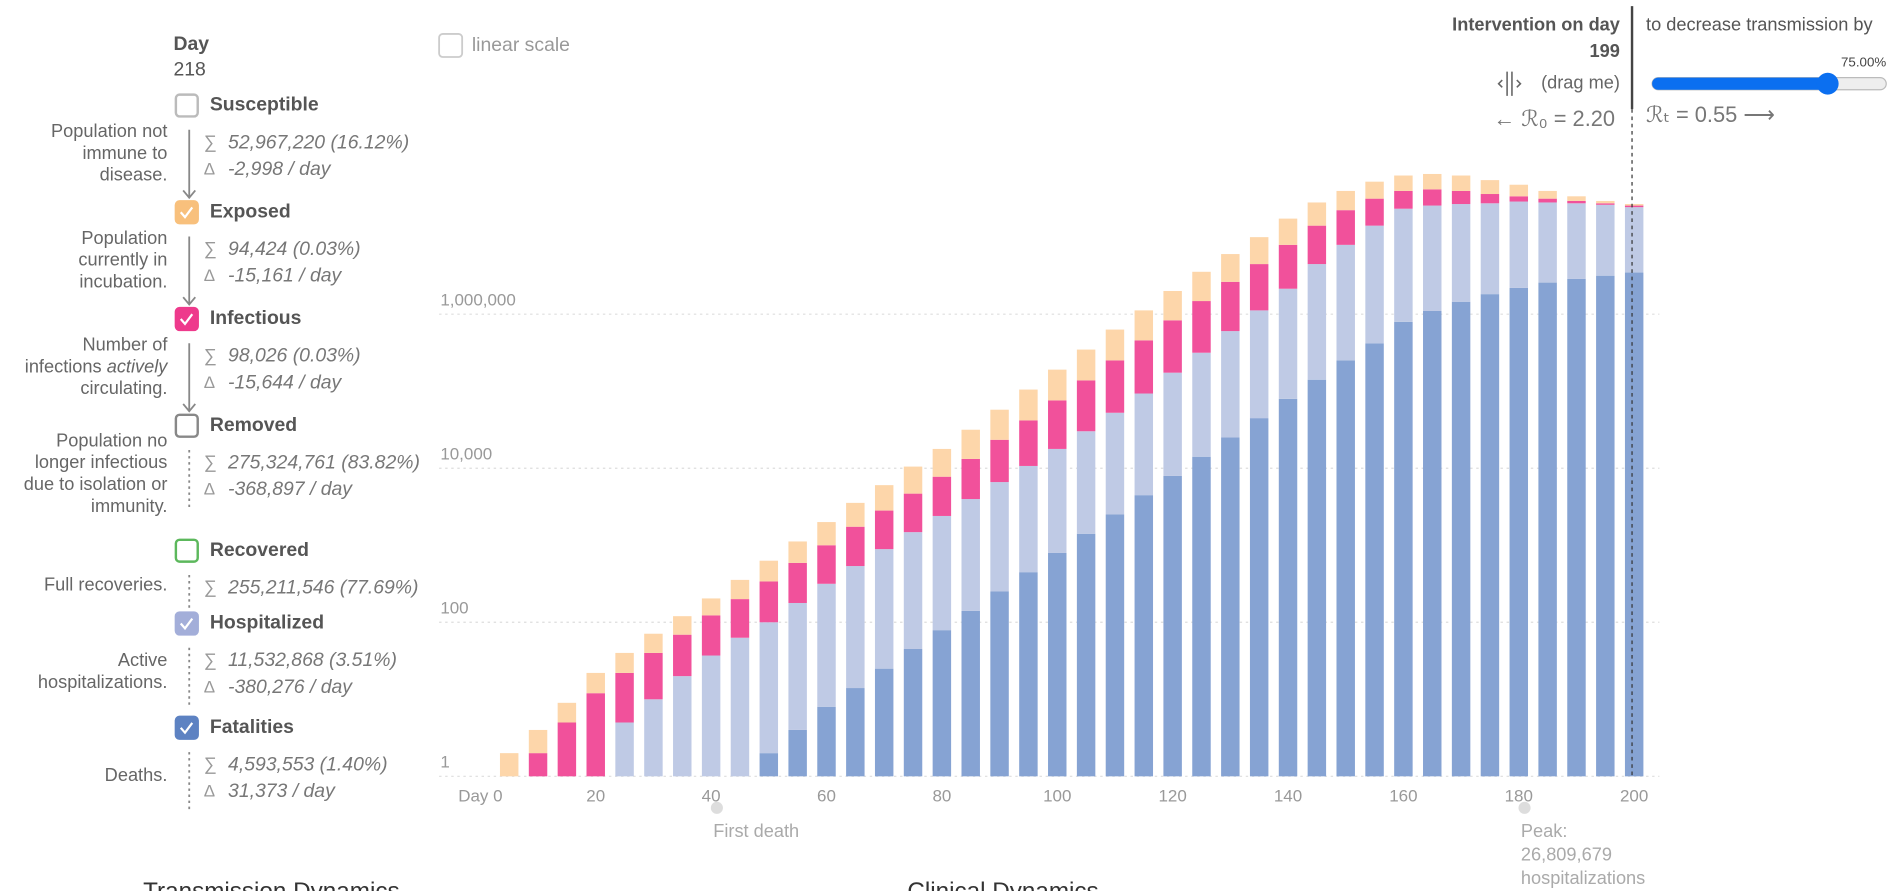 This screenshot has height=891, width=1902. I want to click on linear-scale-label: linear scale, so click(521, 45).